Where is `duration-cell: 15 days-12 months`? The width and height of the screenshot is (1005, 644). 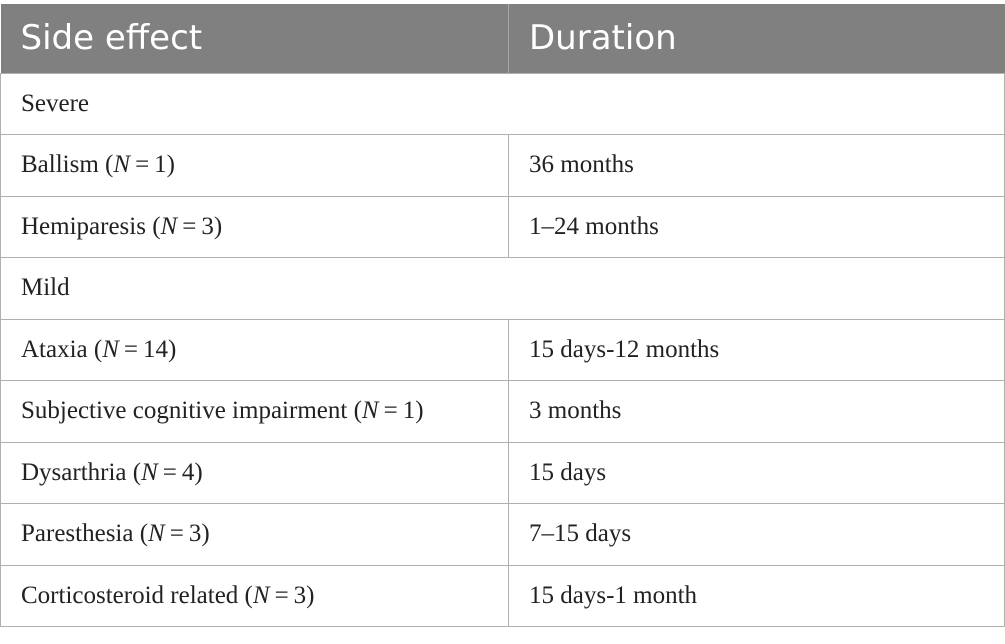
duration-cell: 15 days-12 months is located at coordinates (756, 349).